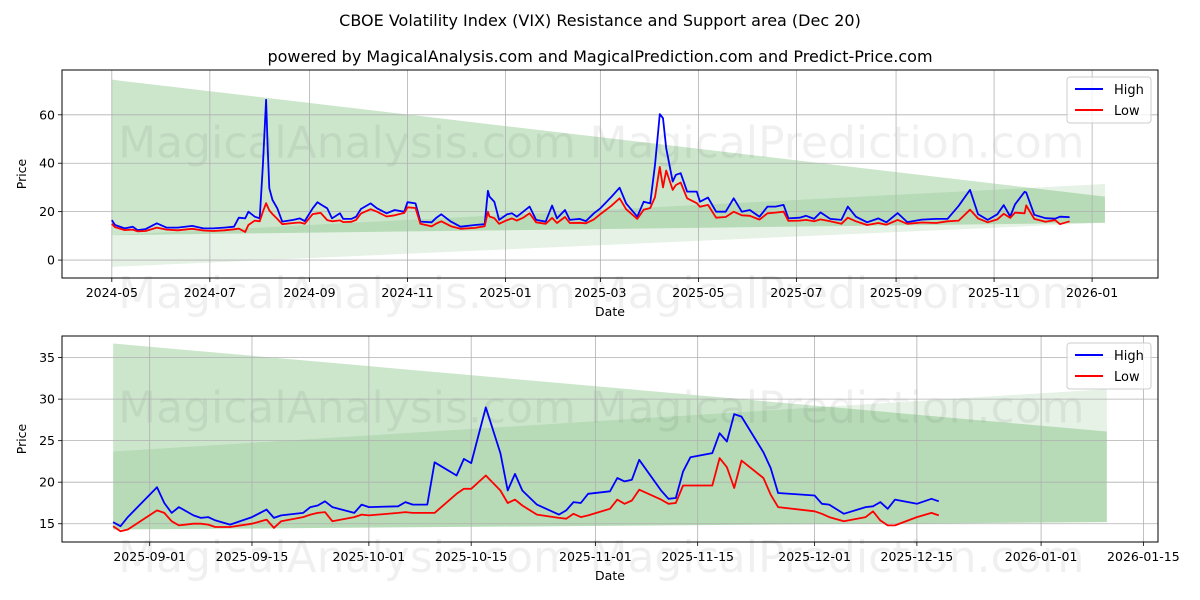  Describe the element at coordinates (112, 292) in the screenshot. I see `x-tick-label: 2024-05` at that location.